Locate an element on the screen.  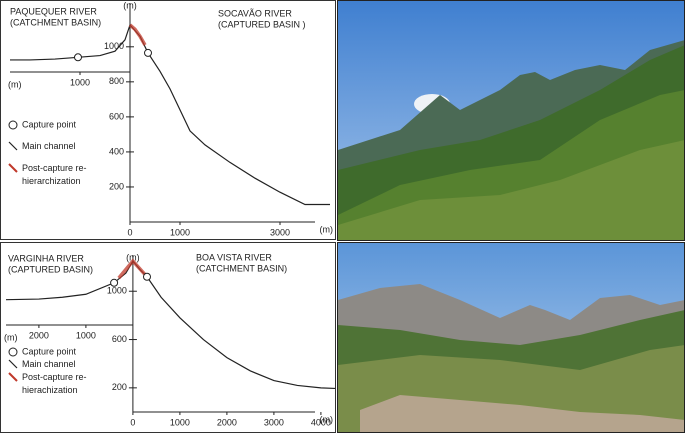
legend-label: Post-capture re-hierachization is located at coordinates (54, 383).